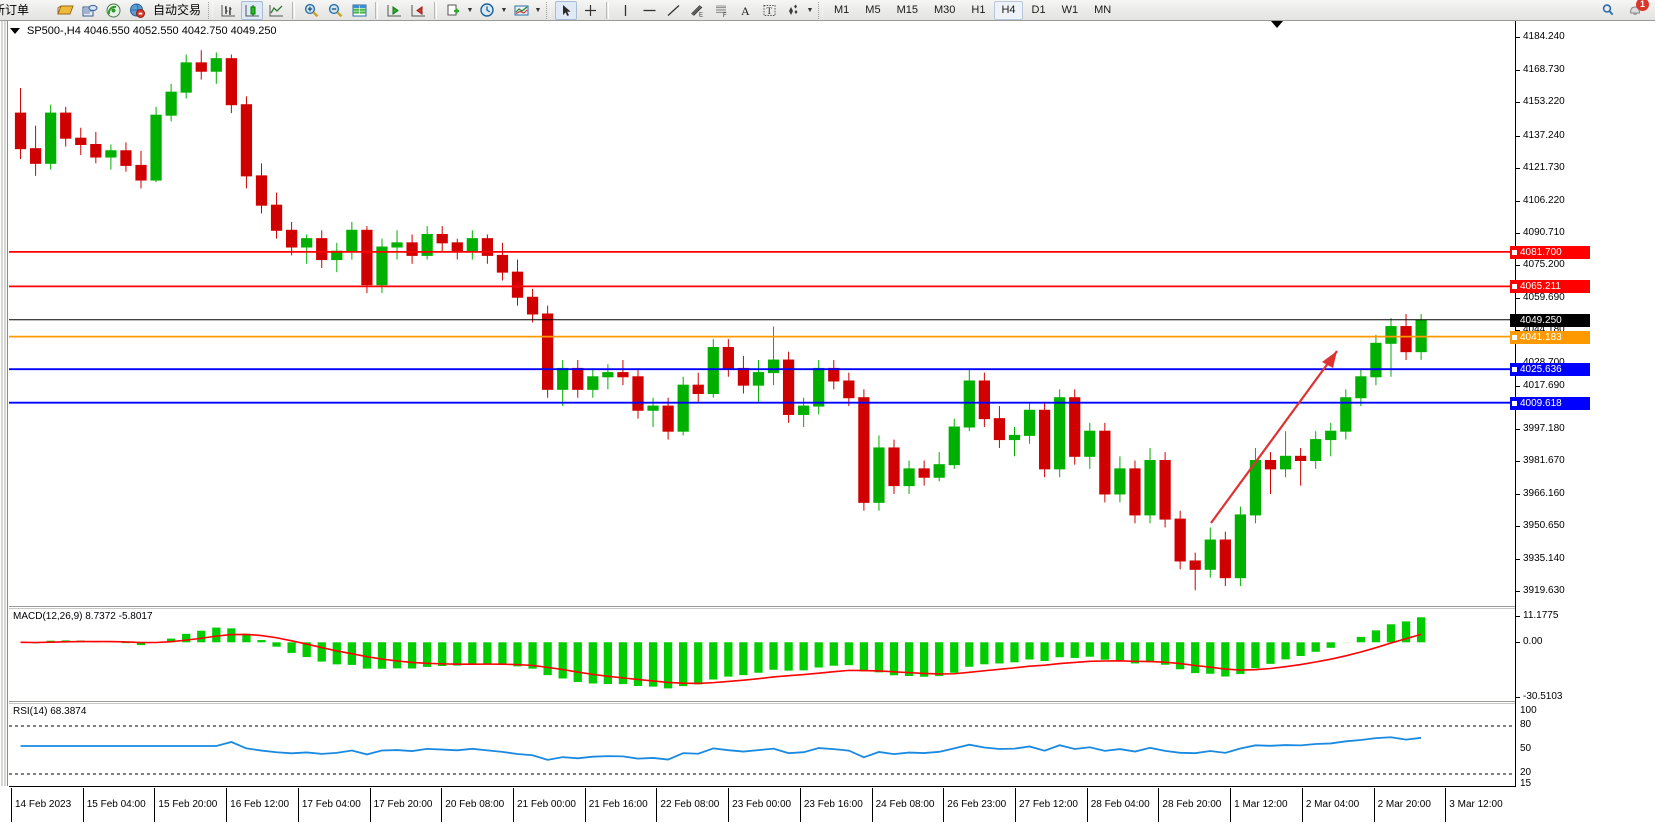  What do you see at coordinates (769, 10) in the screenshot?
I see `text-label-icon: T` at bounding box center [769, 10].